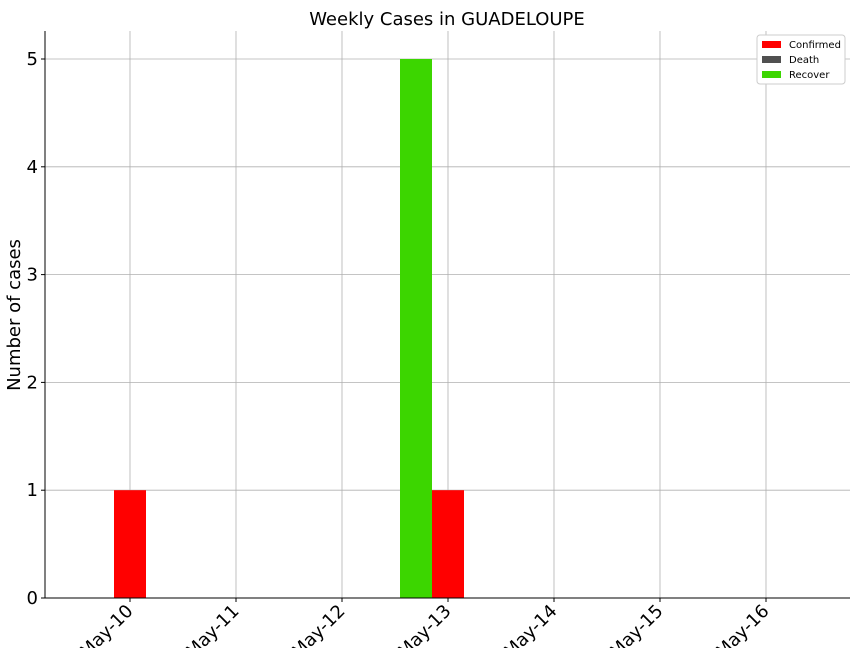 The height and width of the screenshot is (648, 864). Describe the element at coordinates (32, 490) in the screenshot. I see `y-tick-label: 1` at that location.